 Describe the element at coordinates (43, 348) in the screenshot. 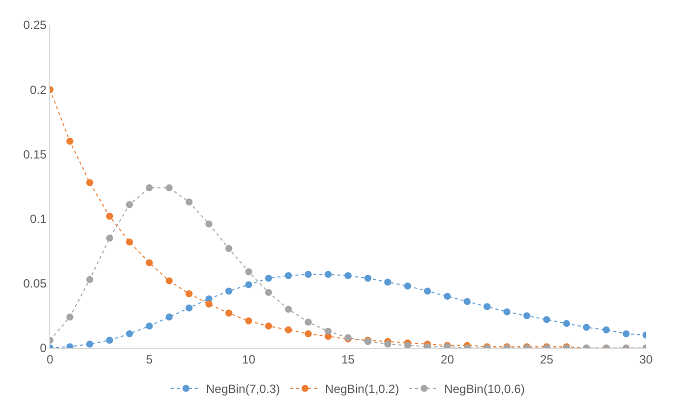

I see `y-tick-label: 0` at that location.